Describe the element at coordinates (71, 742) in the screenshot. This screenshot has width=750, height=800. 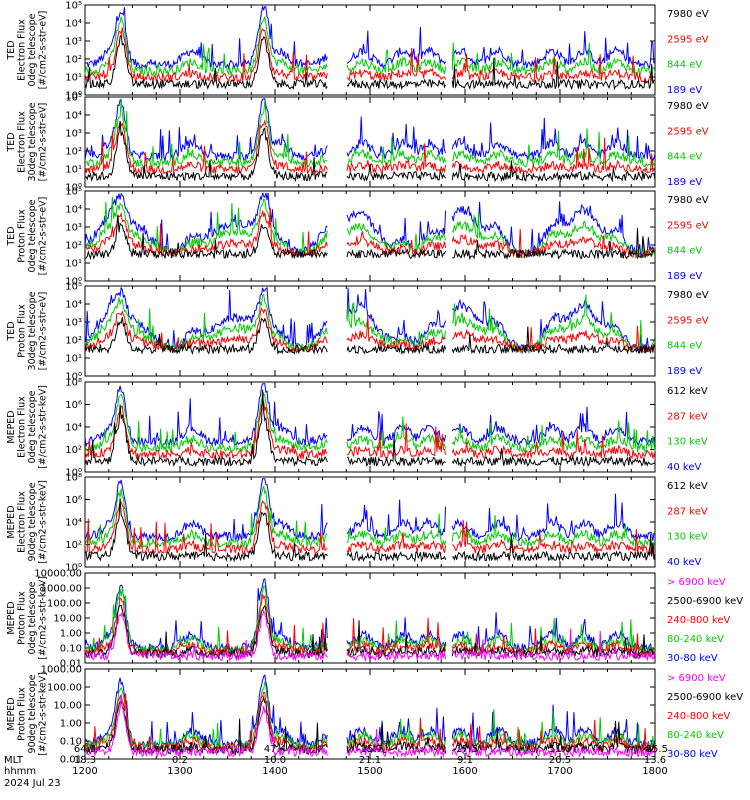
I see `y-tick-label: 0.10` at that location.